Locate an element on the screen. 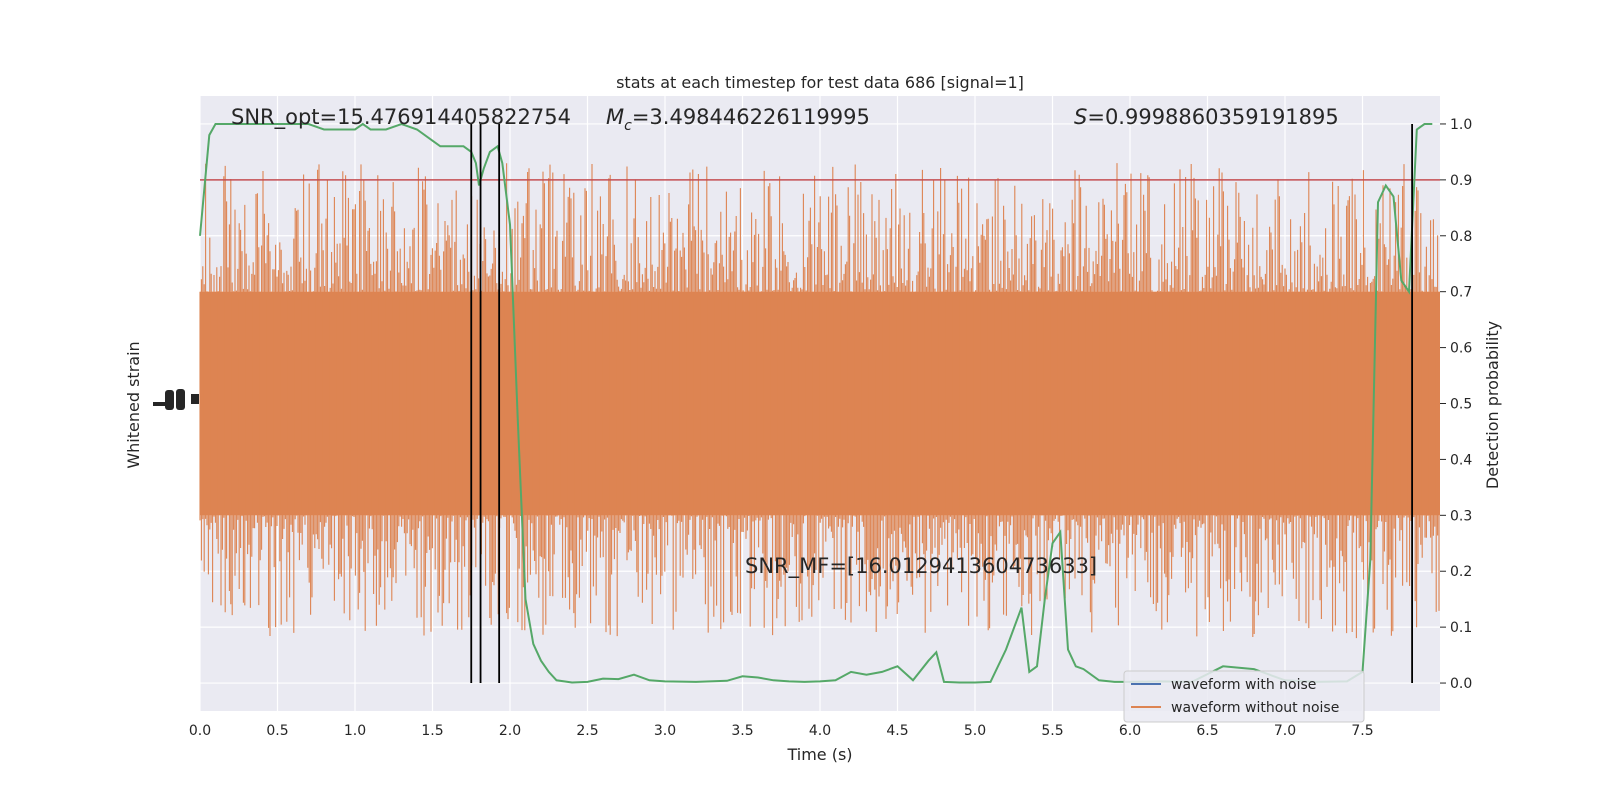 The image size is (1600, 800). y-right-tick-label: 0.9 is located at coordinates (1461, 181).